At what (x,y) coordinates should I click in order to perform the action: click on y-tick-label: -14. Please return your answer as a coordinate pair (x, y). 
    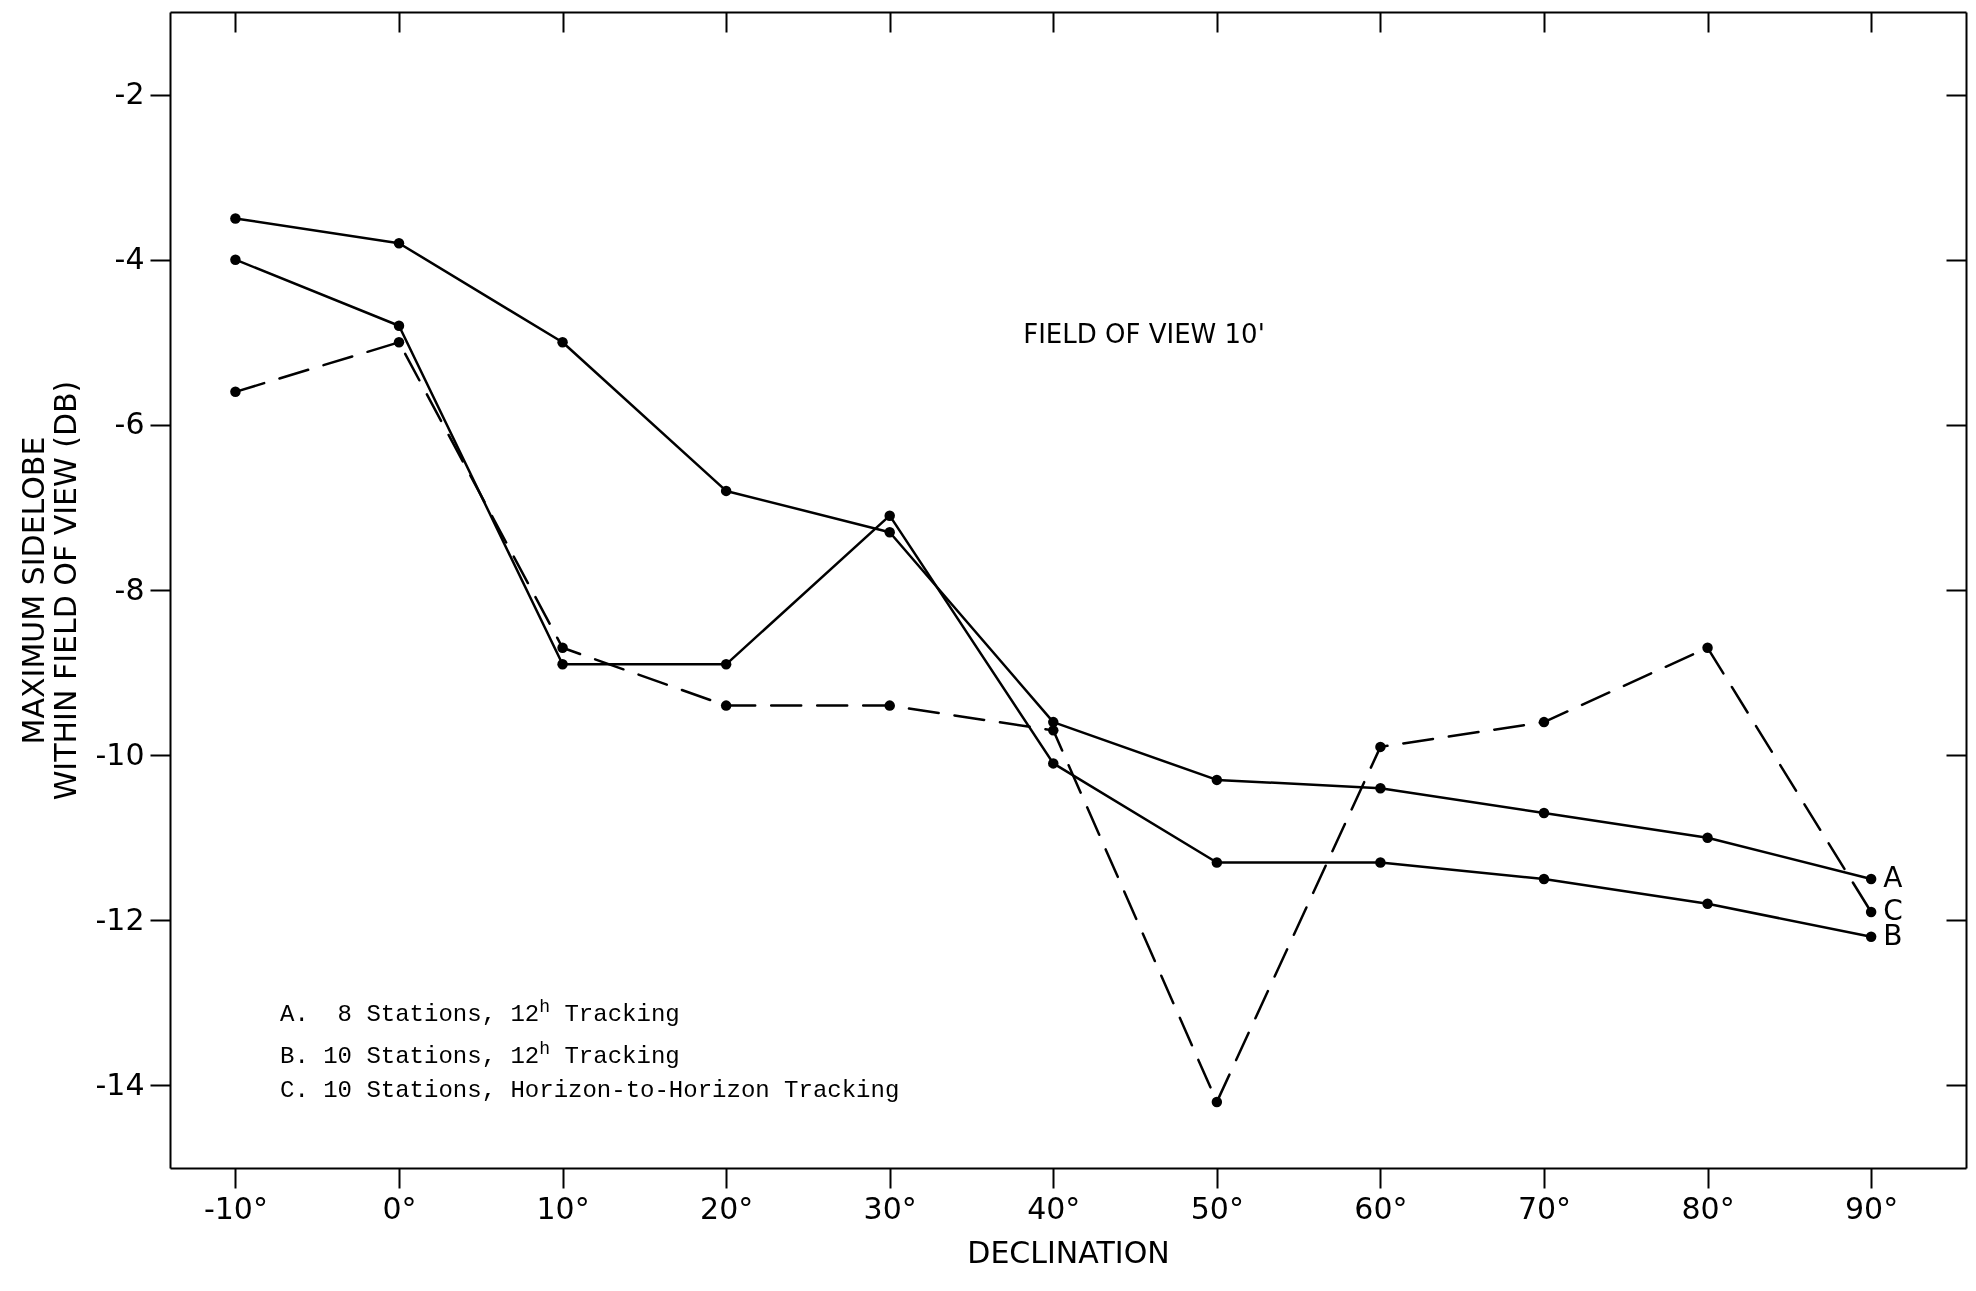
    Looking at the image, I should click on (120, 1084).